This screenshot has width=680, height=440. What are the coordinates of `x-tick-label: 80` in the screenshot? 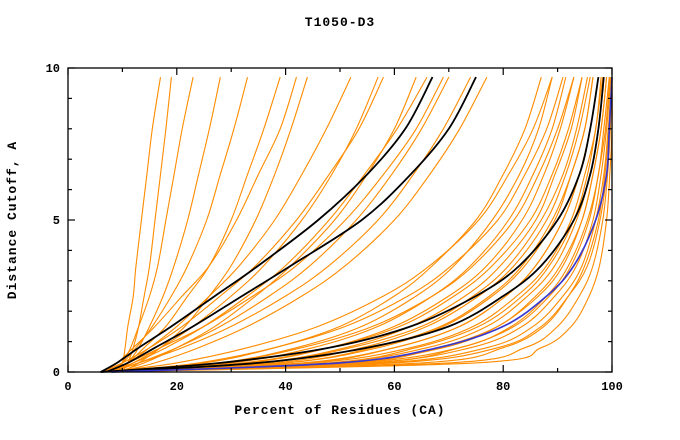 It's located at (503, 387).